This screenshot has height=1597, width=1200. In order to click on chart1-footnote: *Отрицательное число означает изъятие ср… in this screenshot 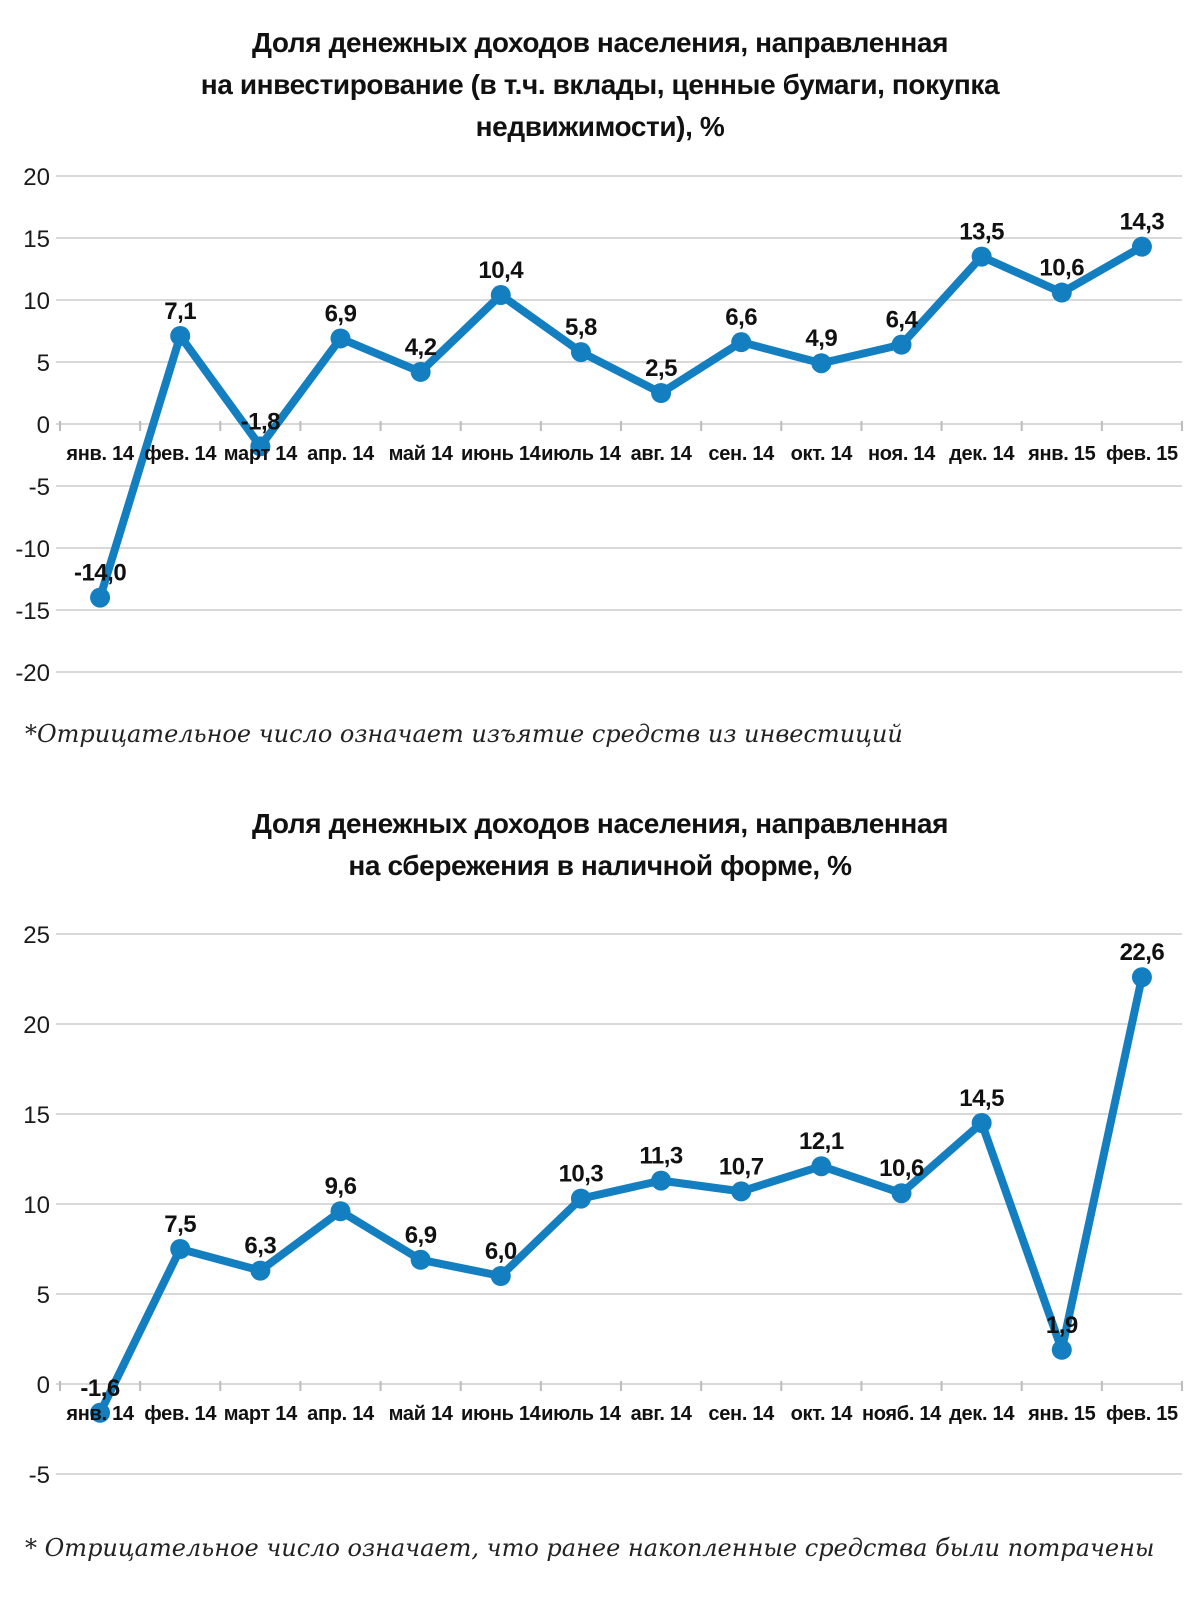, I will do `click(464, 734)`.